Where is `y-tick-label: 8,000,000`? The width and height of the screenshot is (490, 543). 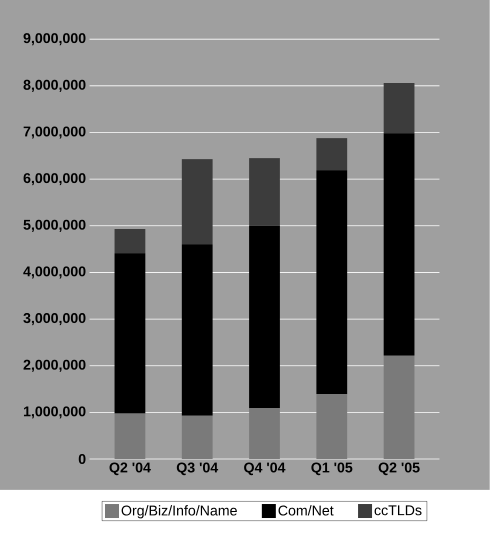 y-tick-label: 8,000,000 is located at coordinates (55, 86).